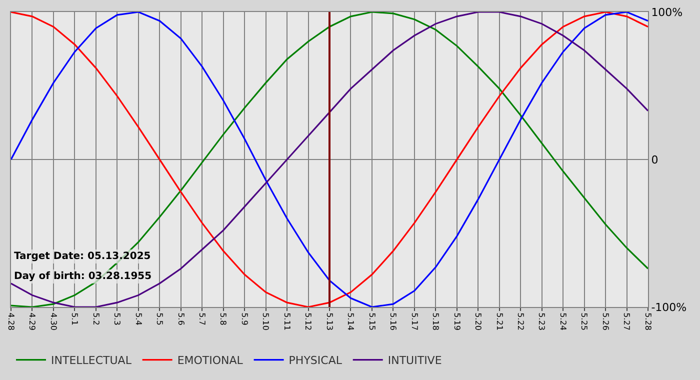 This screenshot has height=380, width=700. Describe the element at coordinates (520, 321) in the screenshot. I see `x-tick-label: 5.22` at that location.